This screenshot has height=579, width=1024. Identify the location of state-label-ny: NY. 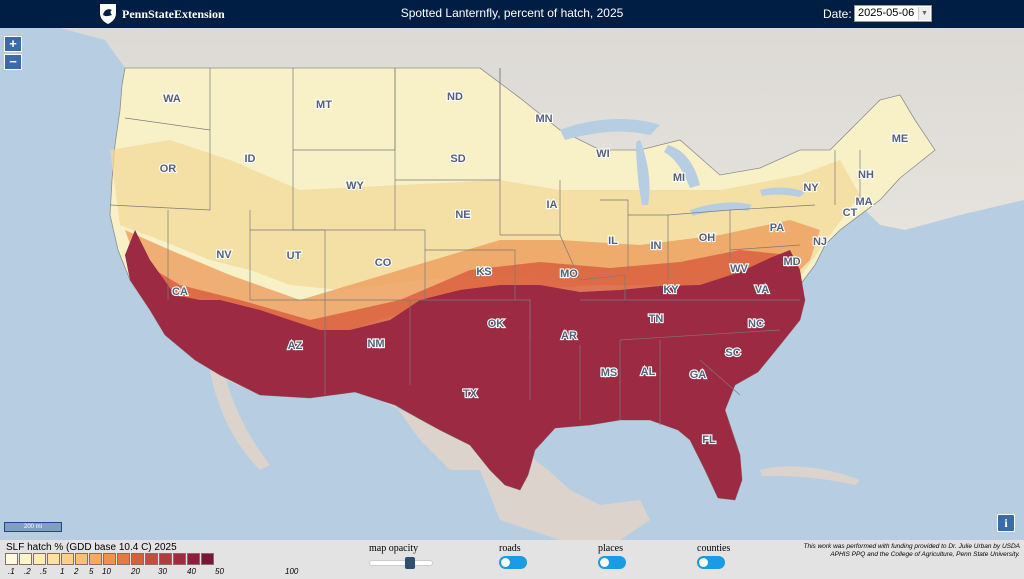
(811, 188).